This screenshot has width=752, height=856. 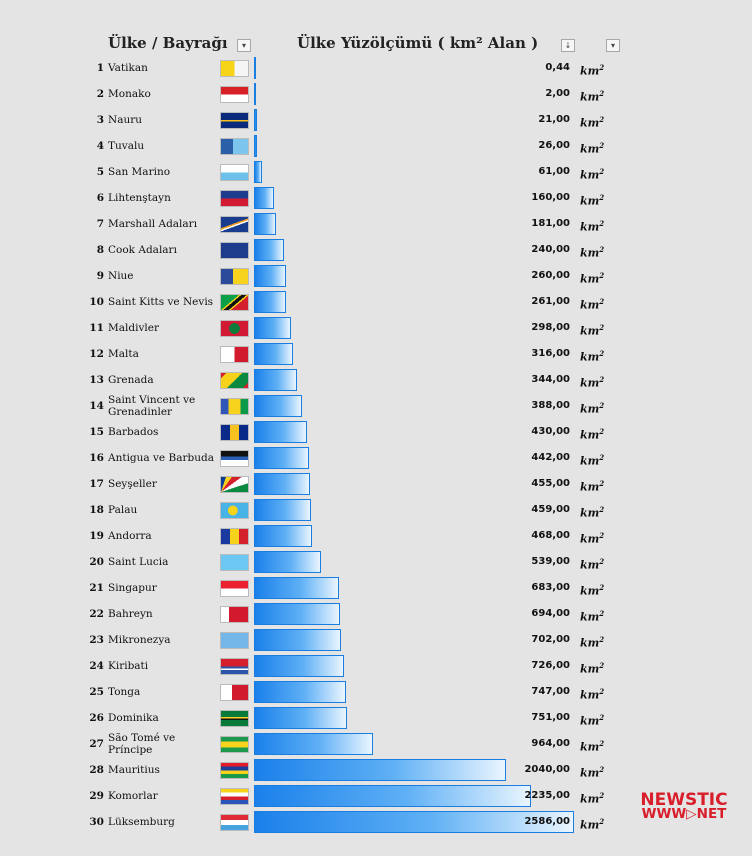 I want to click on rank-label: 3, so click(x=100, y=120).